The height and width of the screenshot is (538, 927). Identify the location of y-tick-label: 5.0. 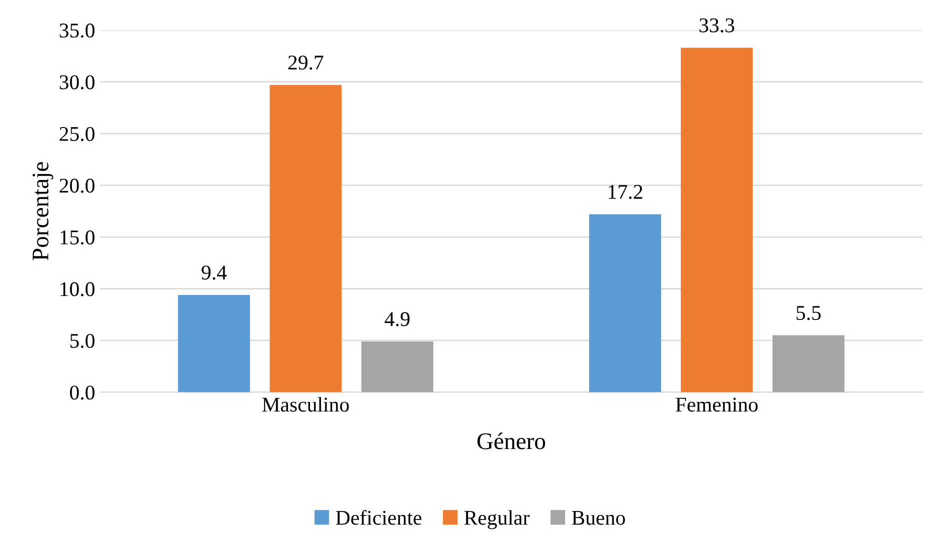
(82, 341).